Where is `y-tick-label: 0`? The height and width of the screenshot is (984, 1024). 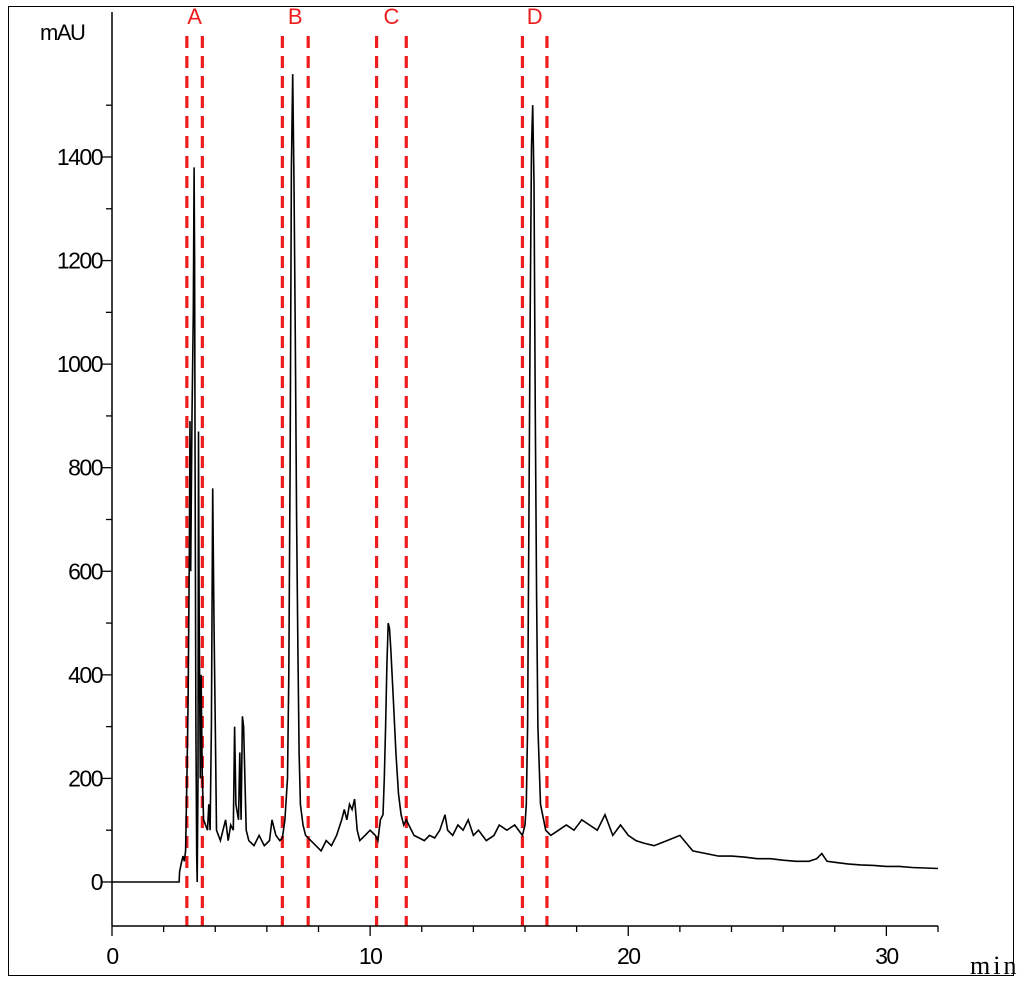 y-tick-label: 0 is located at coordinates (97, 882).